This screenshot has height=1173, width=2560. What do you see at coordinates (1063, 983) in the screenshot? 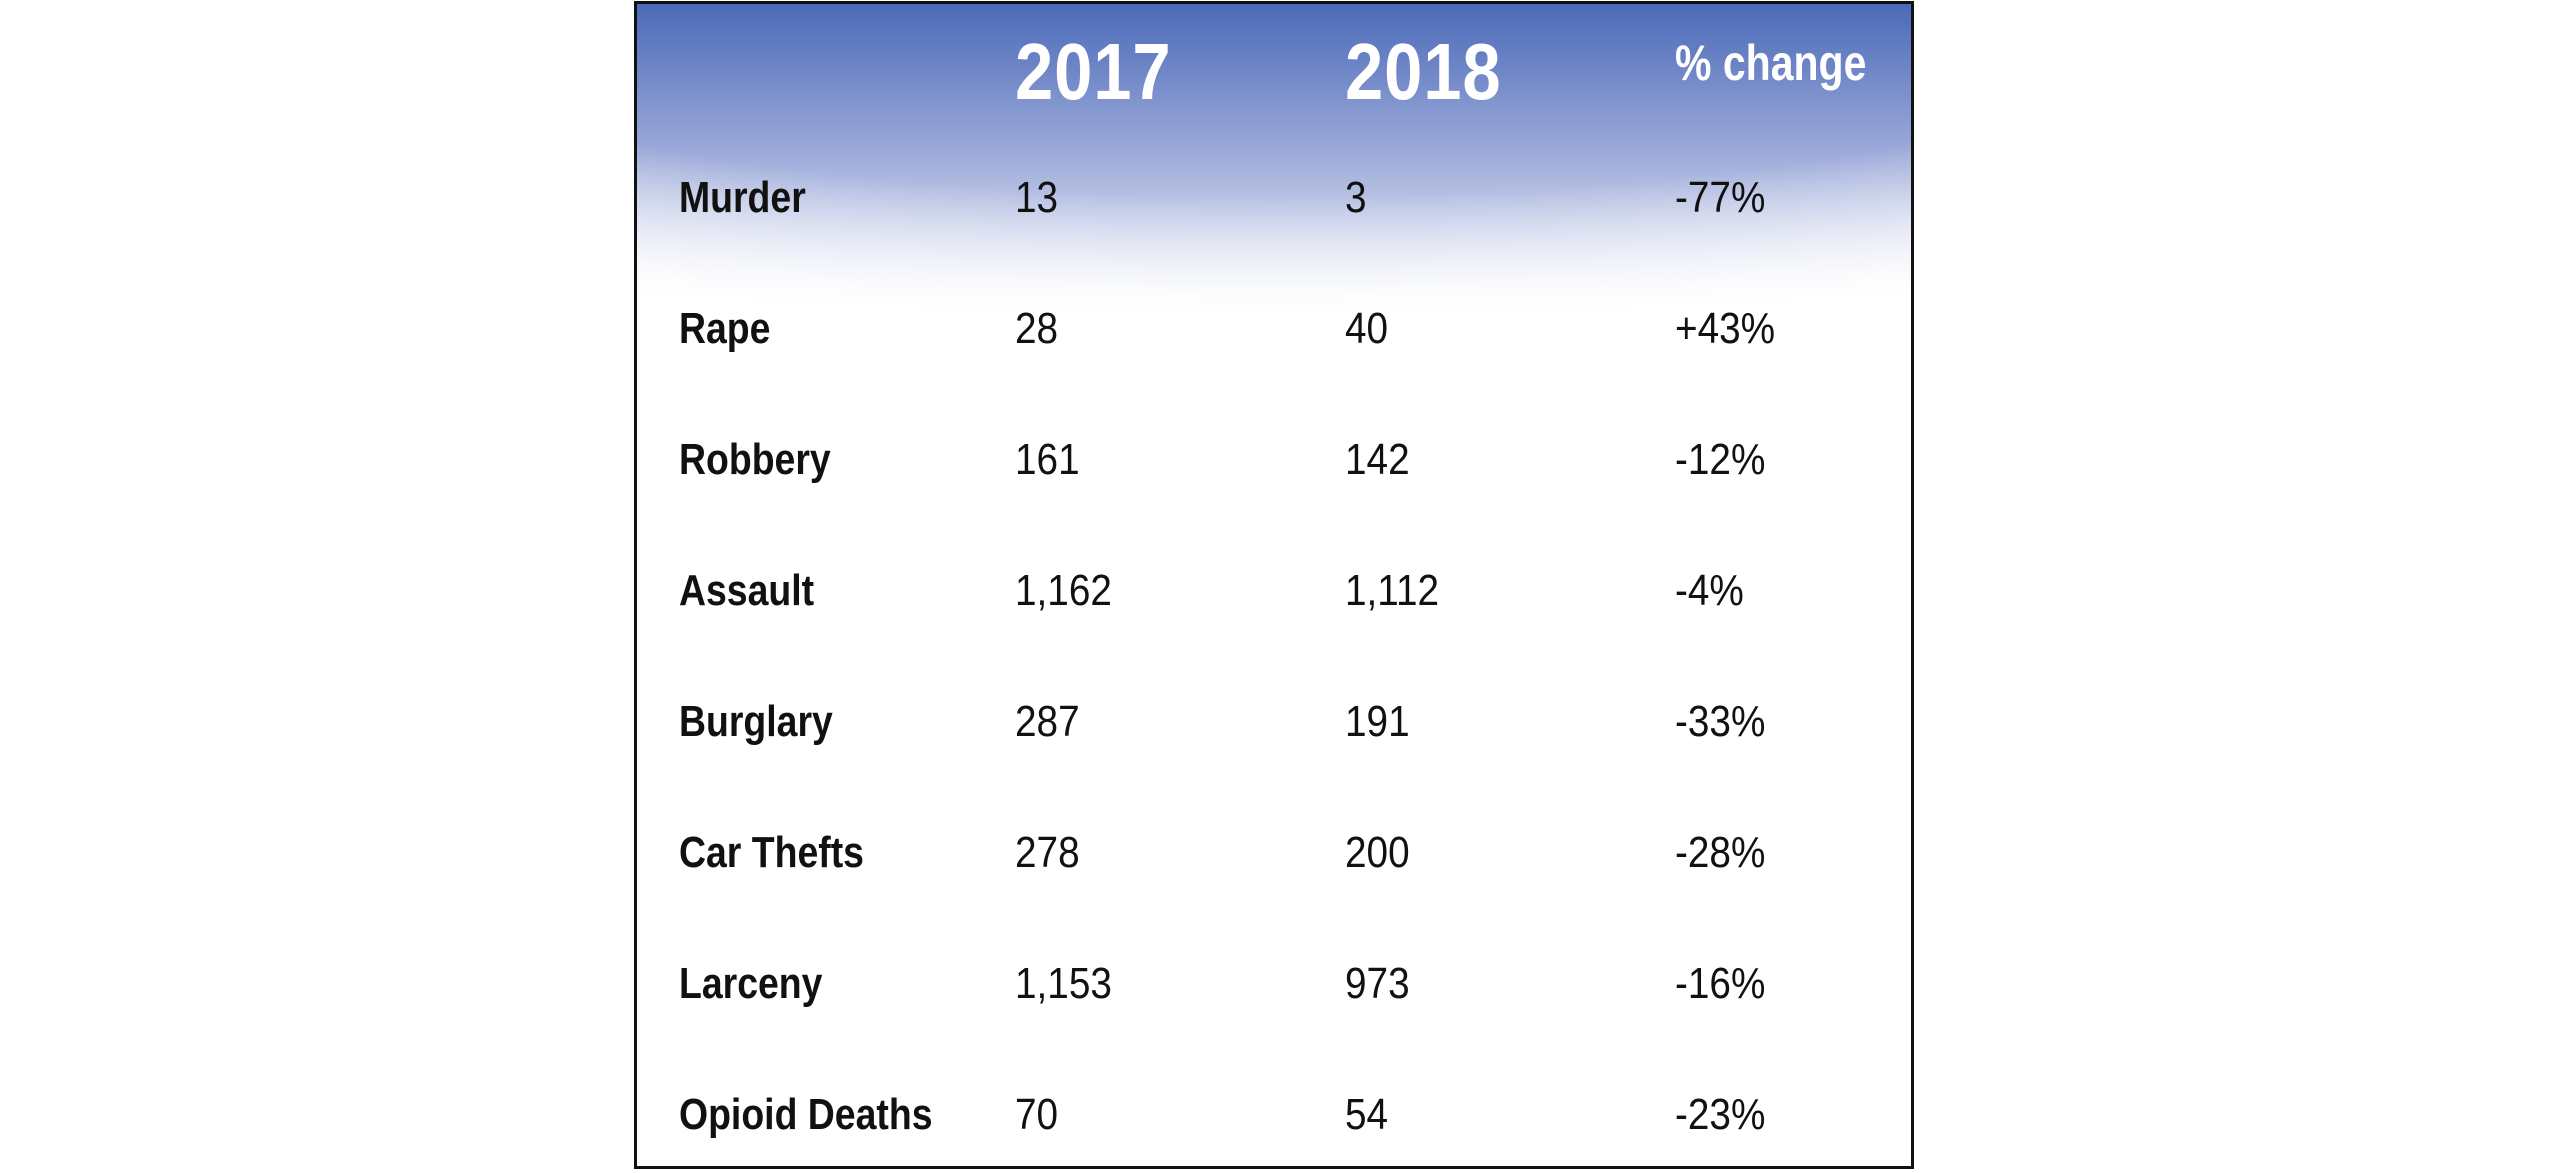
I see `value-2017: 1,153` at bounding box center [1063, 983].